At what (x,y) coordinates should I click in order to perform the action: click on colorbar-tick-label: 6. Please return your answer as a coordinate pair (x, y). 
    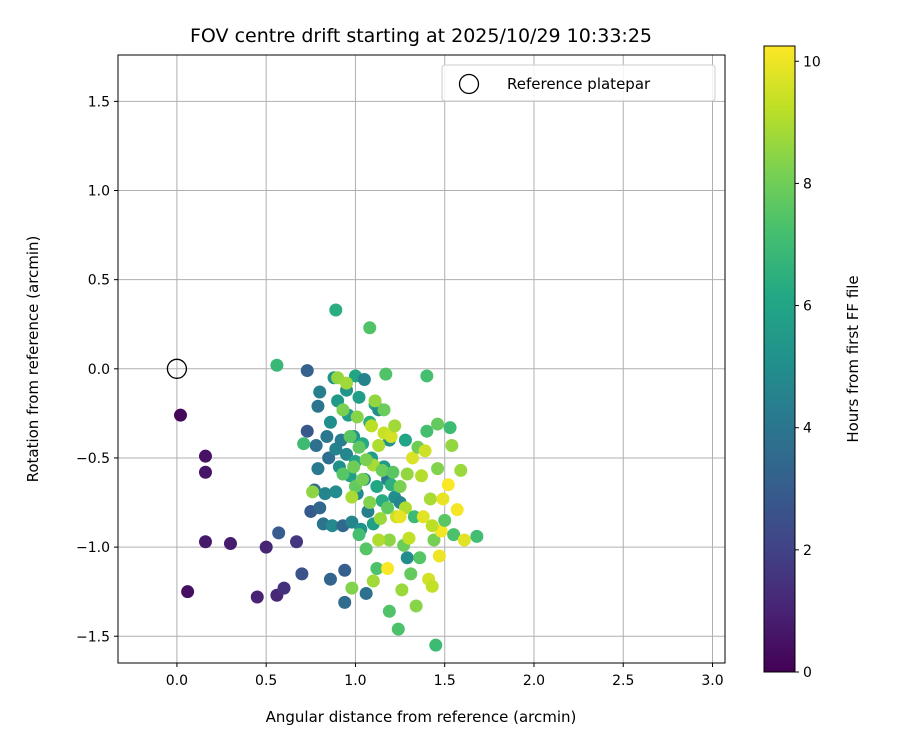
    Looking at the image, I should click on (807, 307).